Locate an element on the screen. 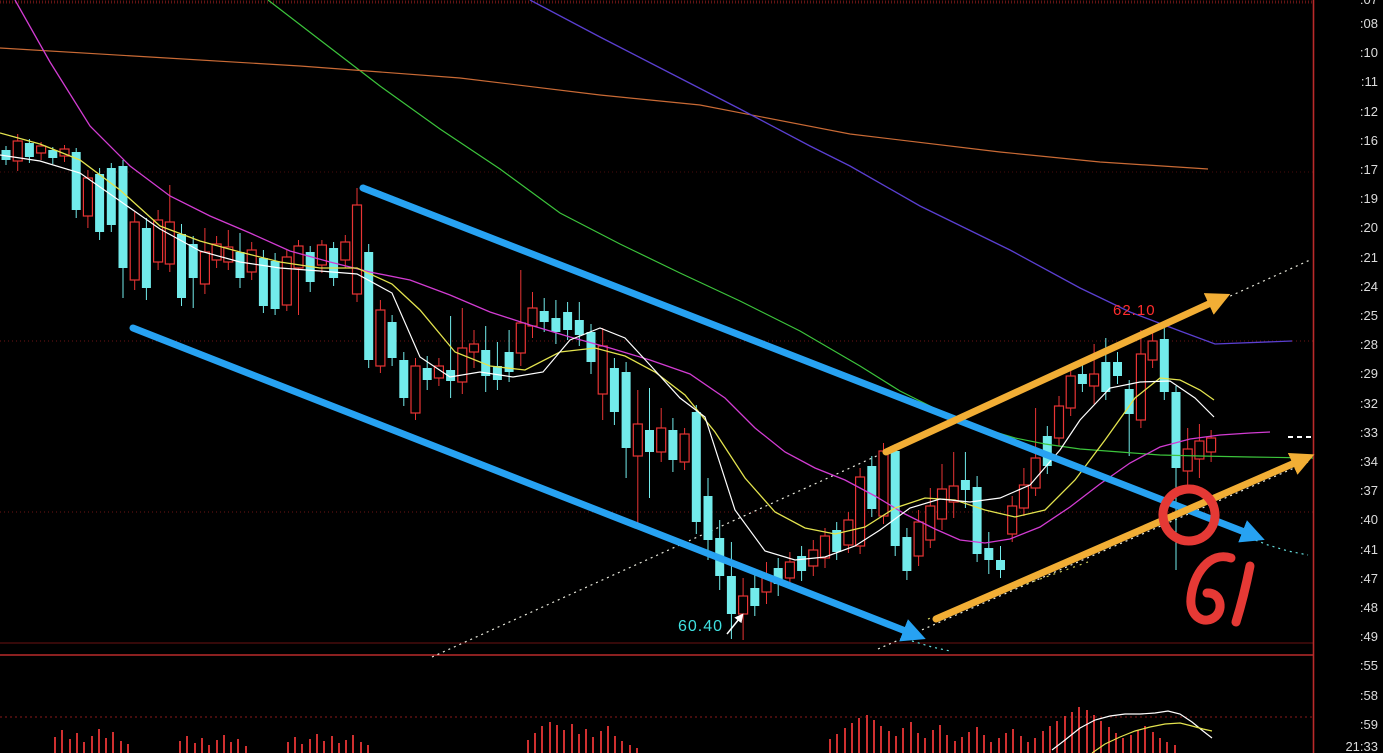  time-label: :28 is located at coordinates (1368, 345).